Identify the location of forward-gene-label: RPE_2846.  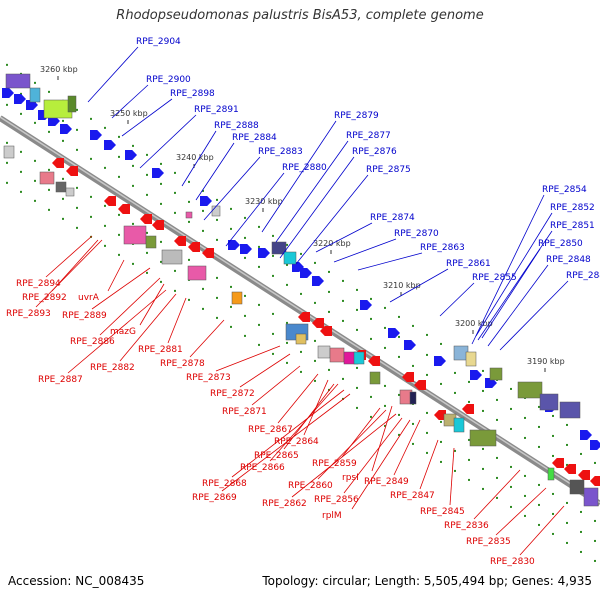
(583, 276).